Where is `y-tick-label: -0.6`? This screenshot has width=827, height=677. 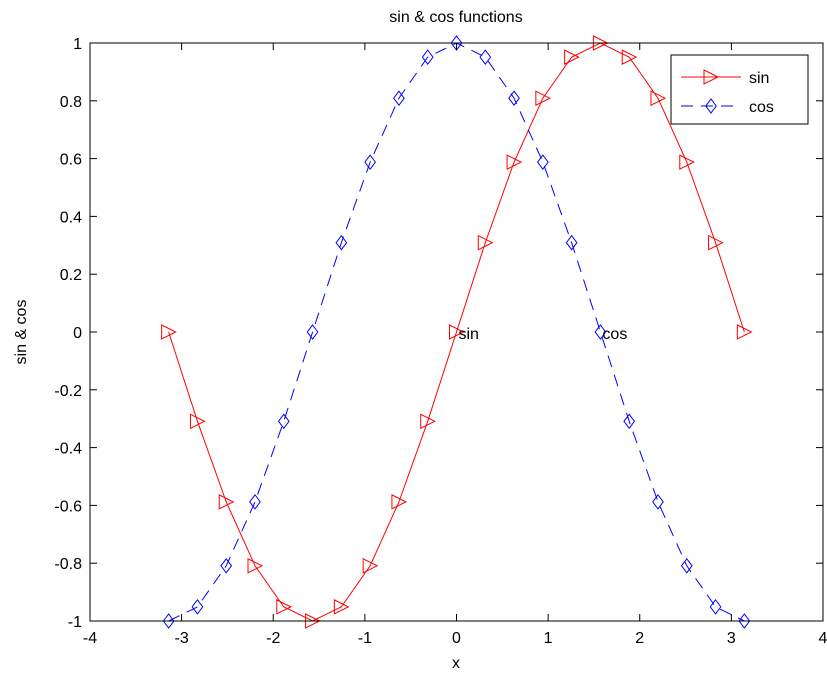 y-tick-label: -0.6 is located at coordinates (68, 506).